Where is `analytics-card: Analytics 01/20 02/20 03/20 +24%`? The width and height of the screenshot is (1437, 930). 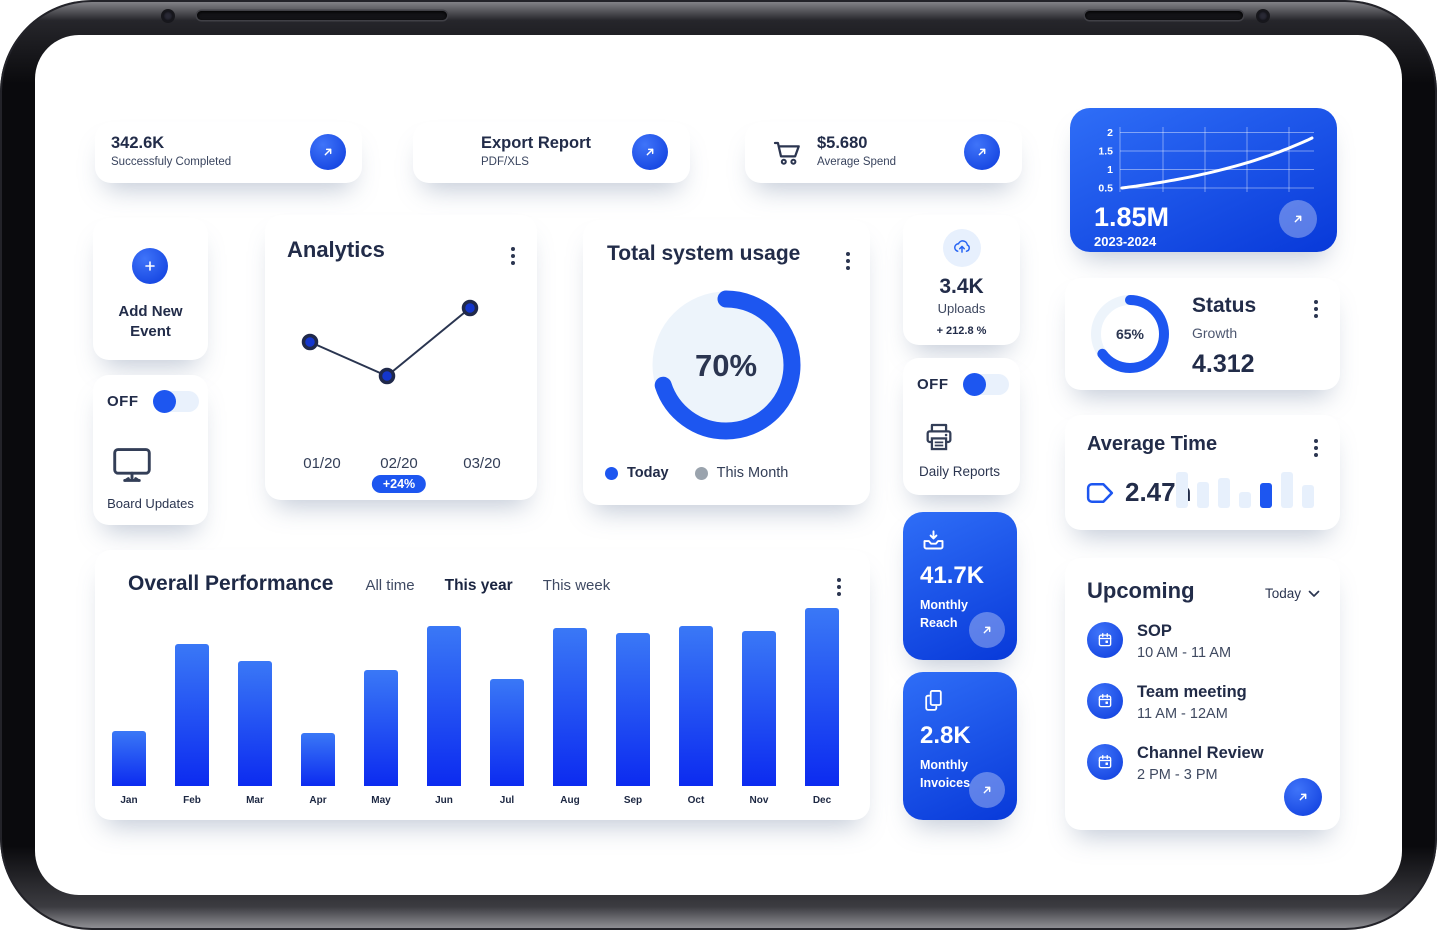 analytics-card: Analytics 01/20 02/20 03/20 +24% is located at coordinates (401, 357).